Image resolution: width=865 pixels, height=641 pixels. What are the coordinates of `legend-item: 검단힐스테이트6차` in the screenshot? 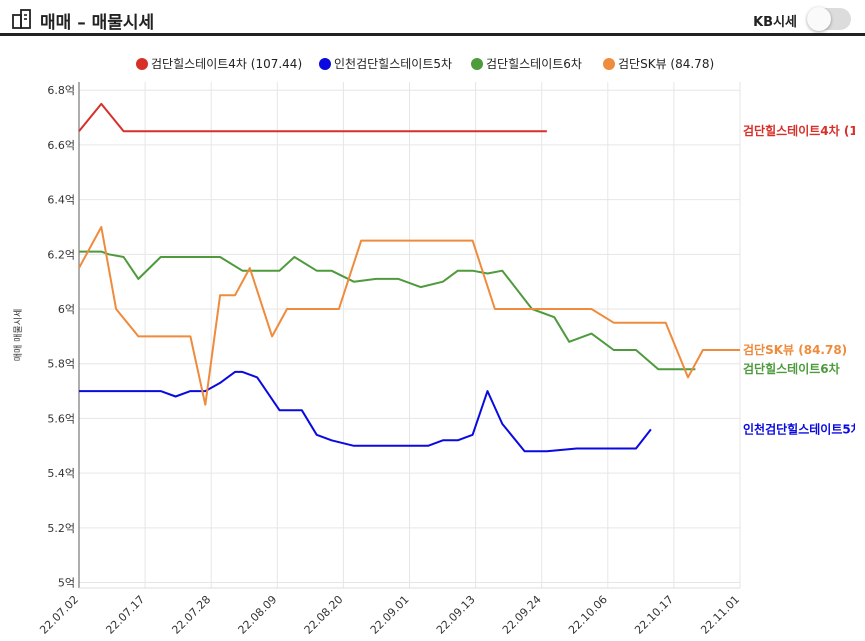 It's located at (526, 64).